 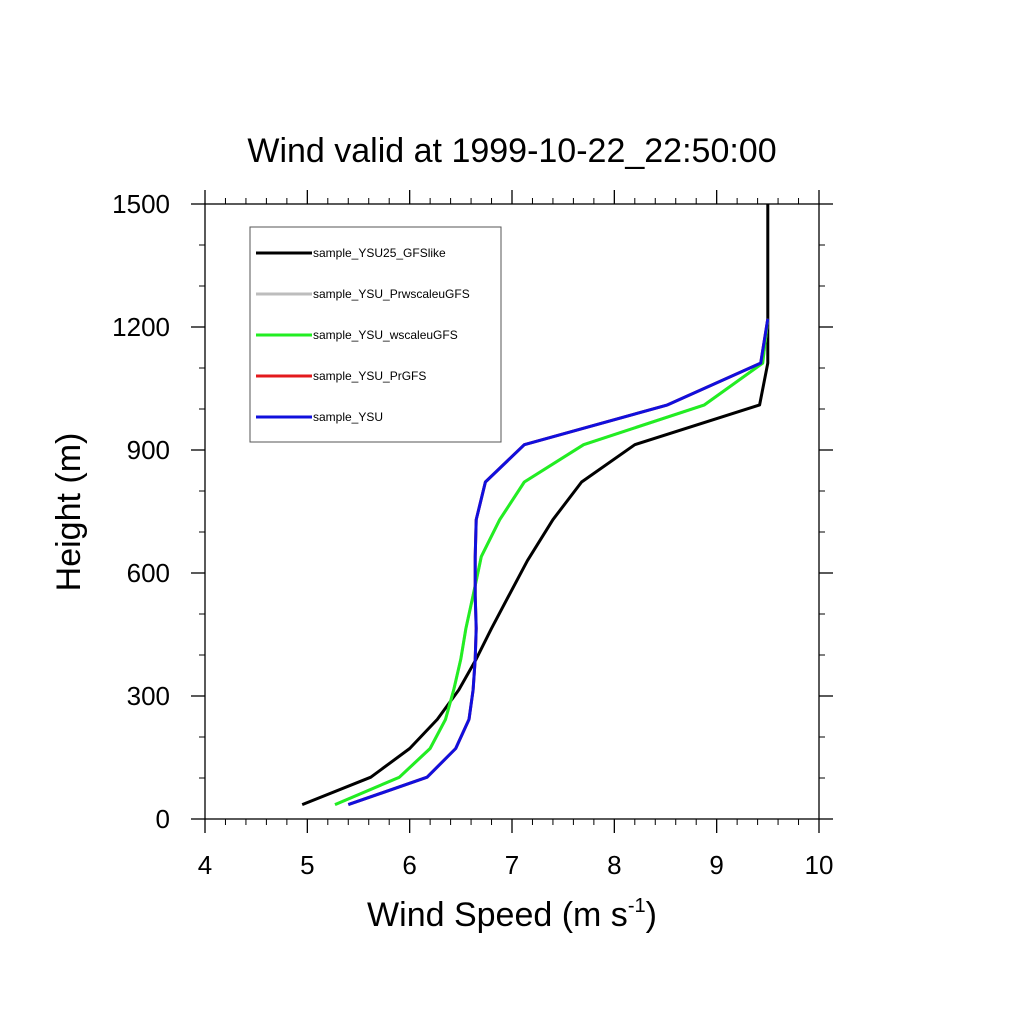 I want to click on x-axis-label-close: ), so click(x=651, y=915).